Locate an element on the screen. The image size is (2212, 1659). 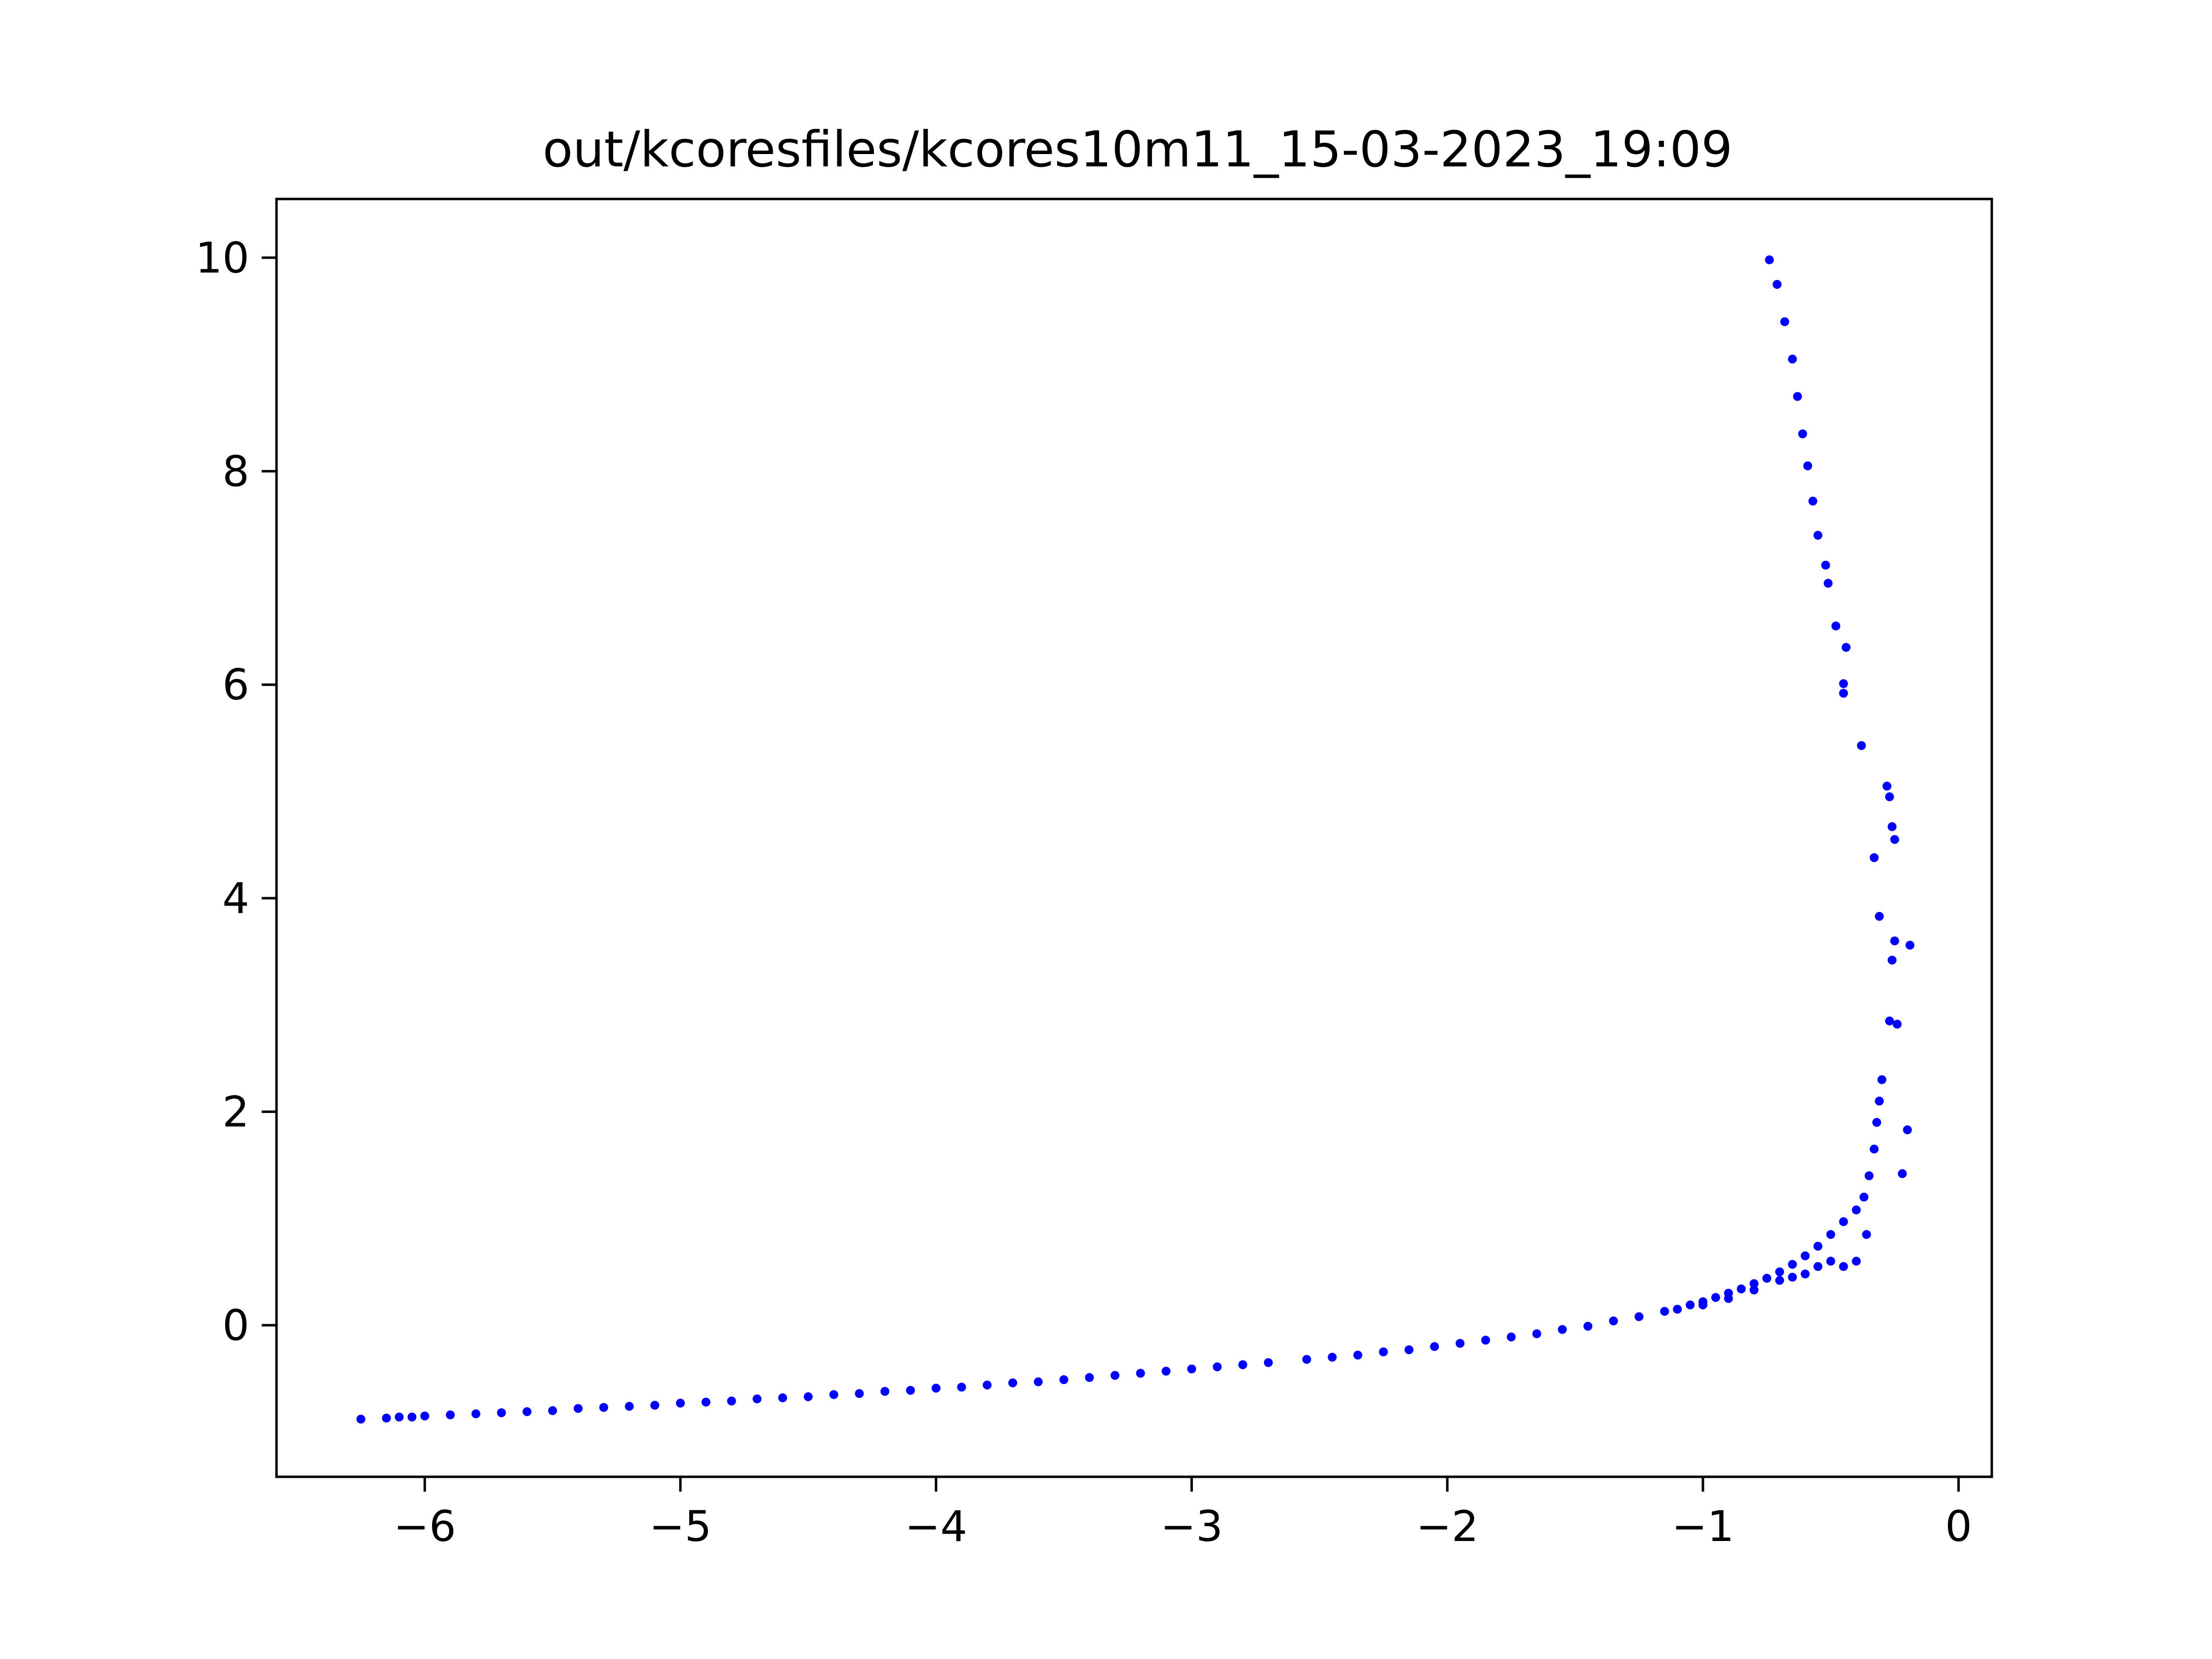
y-tick-label: 8 is located at coordinates (236, 472).